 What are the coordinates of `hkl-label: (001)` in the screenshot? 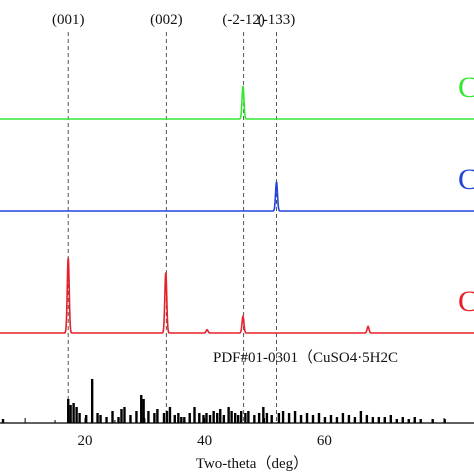 It's located at (68, 20).